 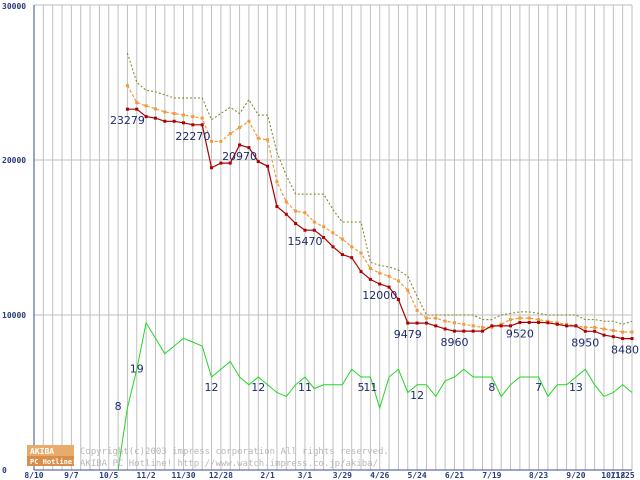 I want to click on x-tick-label: 10/18, so click(x=613, y=475).